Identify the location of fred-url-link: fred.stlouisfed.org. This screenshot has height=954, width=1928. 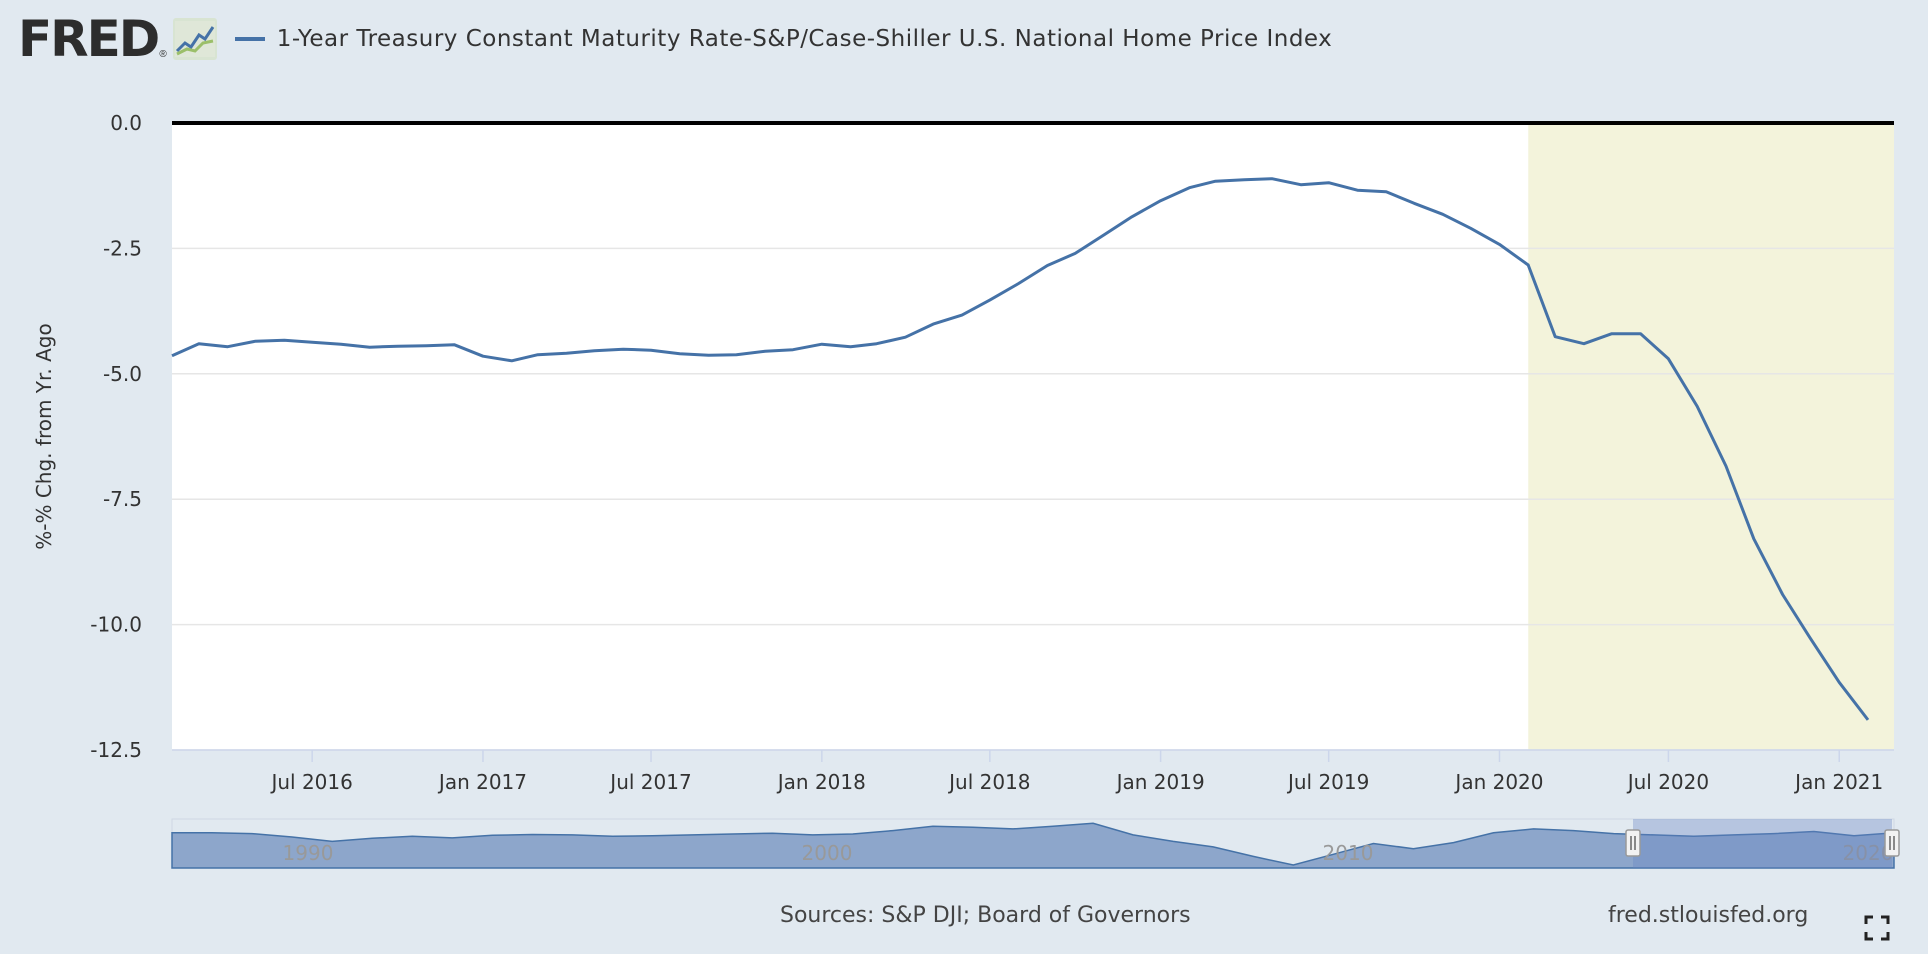
(1708, 915).